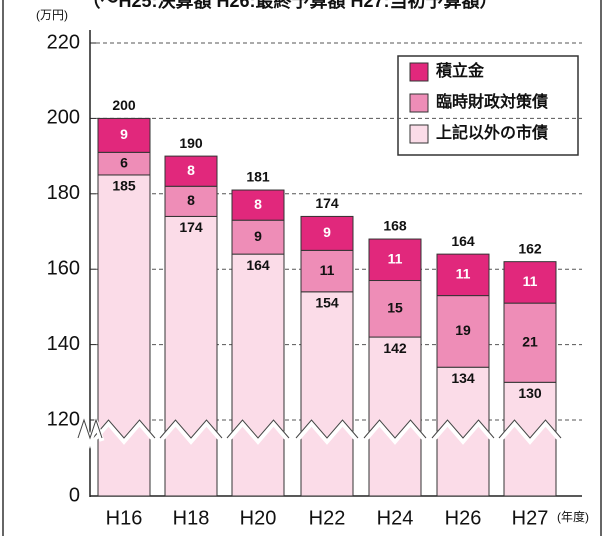 This screenshot has width=605, height=536. Describe the element at coordinates (258, 265) in the screenshot. I see `segment-label: 164` at that location.